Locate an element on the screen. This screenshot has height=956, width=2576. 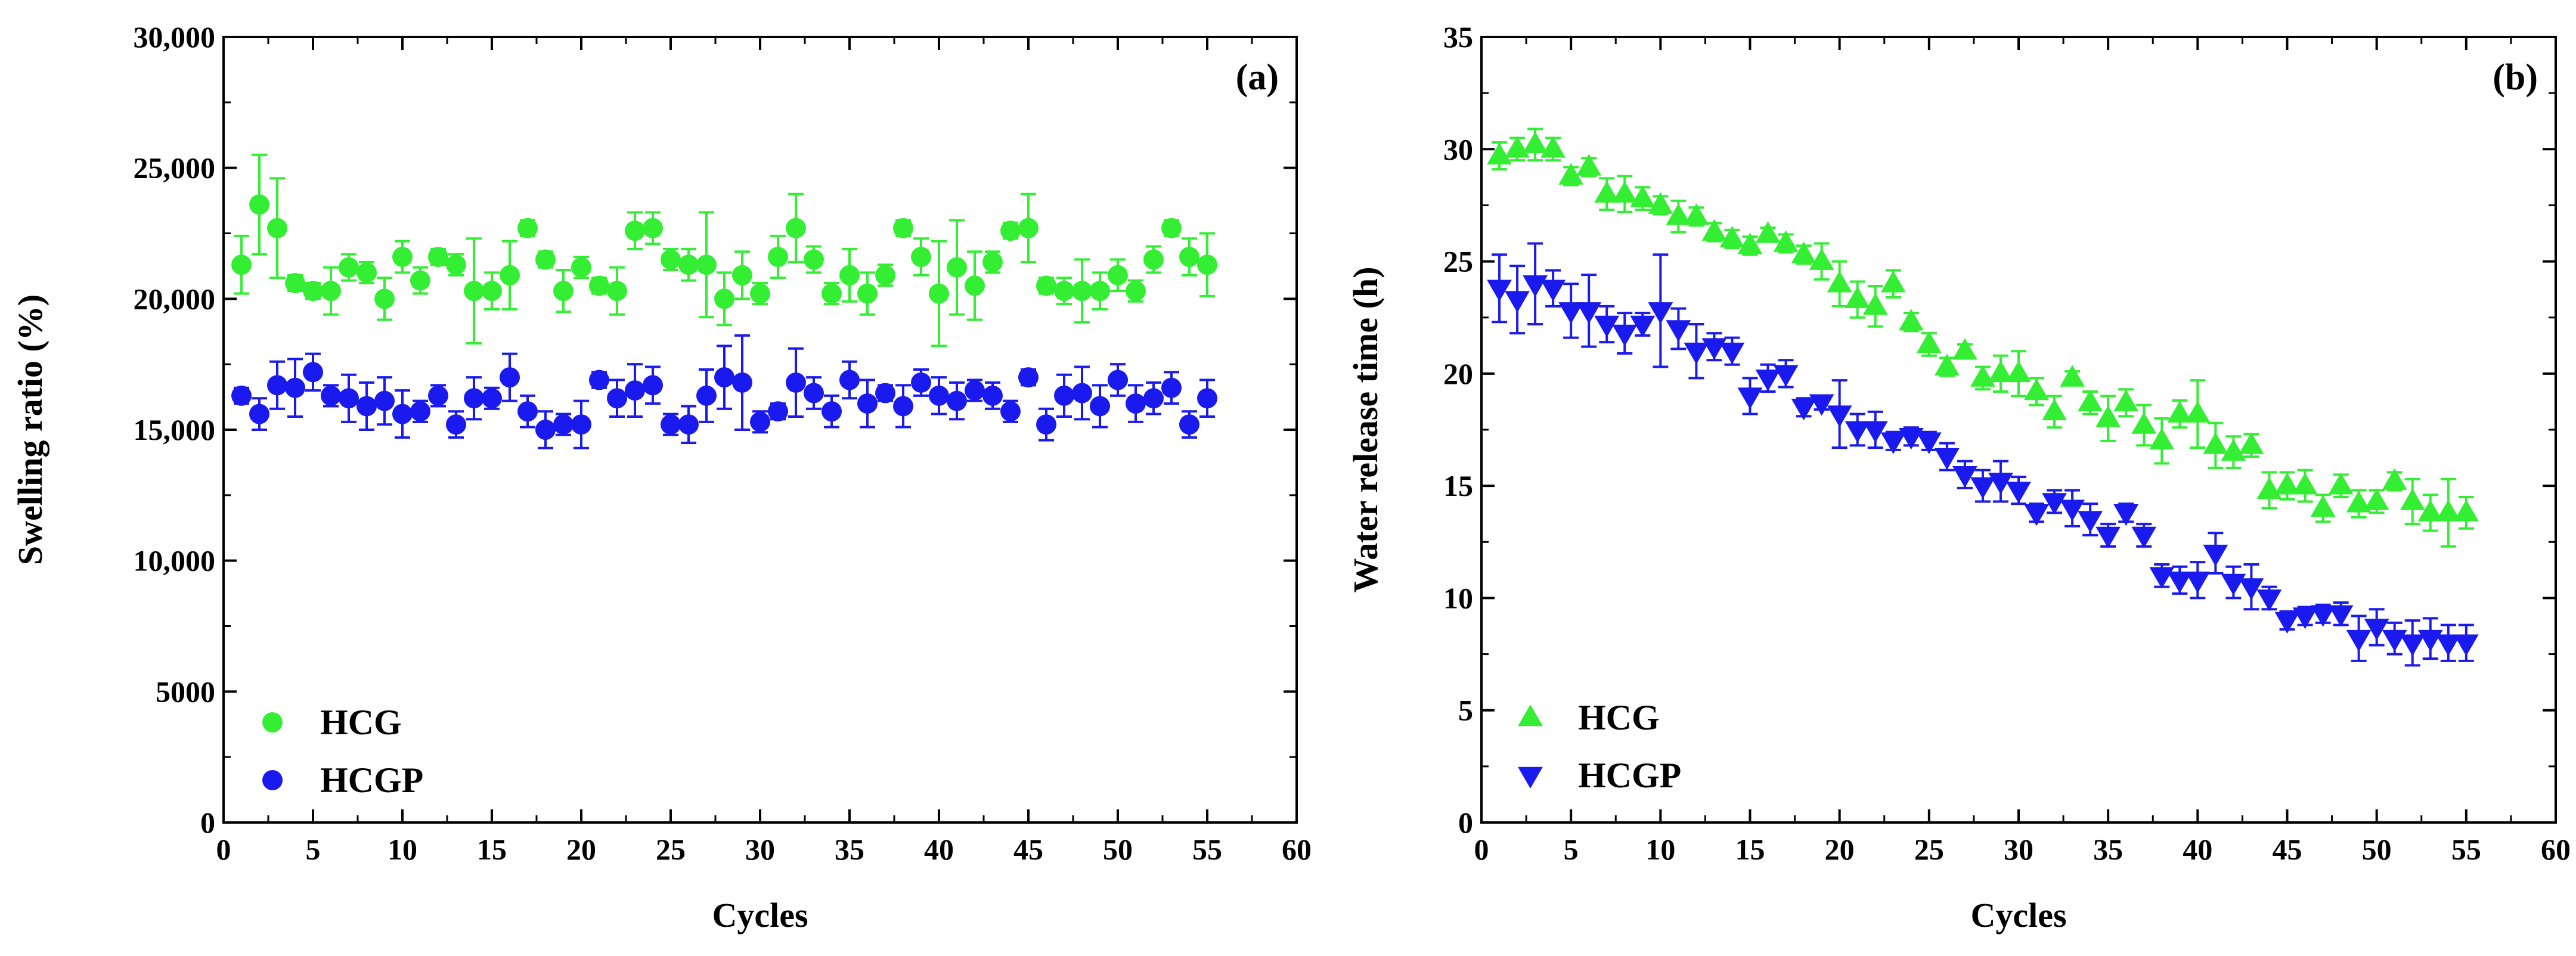
x-axis-title: Cycles is located at coordinates (760, 915).